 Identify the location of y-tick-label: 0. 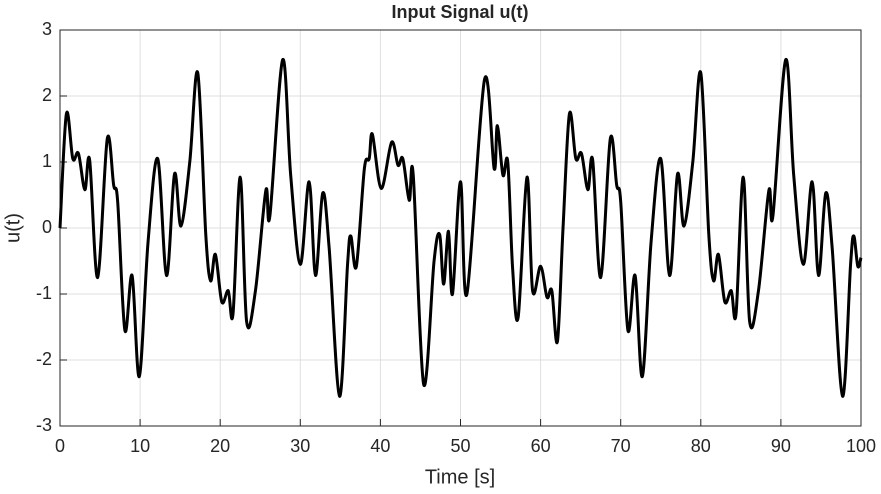
(47, 227).